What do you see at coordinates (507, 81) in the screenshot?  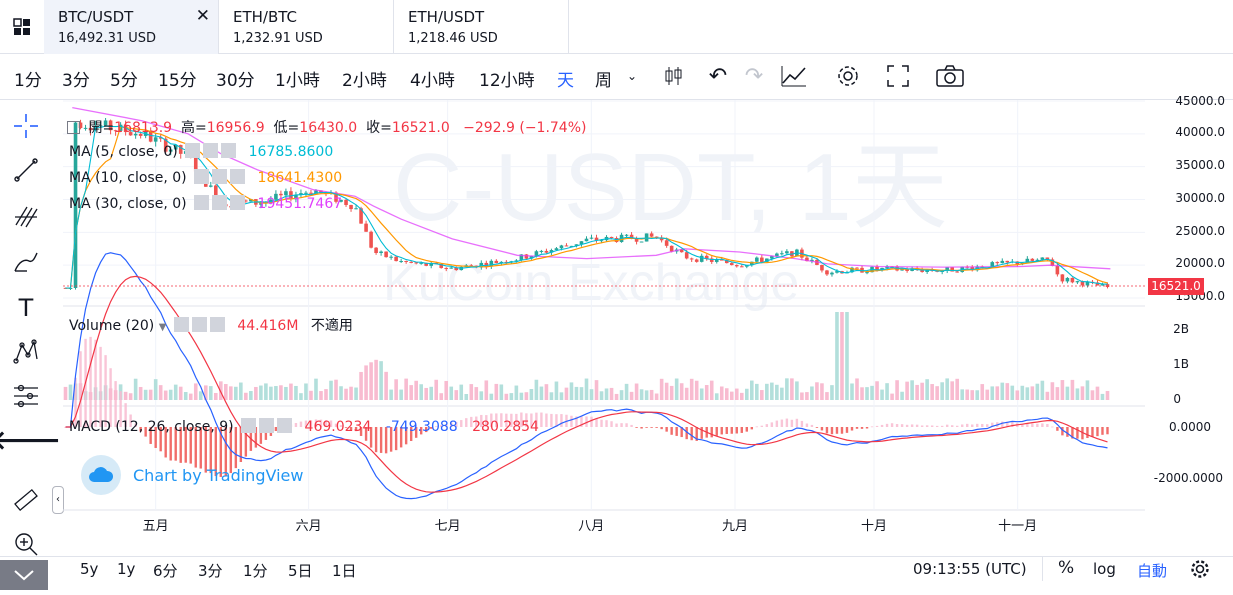 I see `interval-12h: 12小時` at bounding box center [507, 81].